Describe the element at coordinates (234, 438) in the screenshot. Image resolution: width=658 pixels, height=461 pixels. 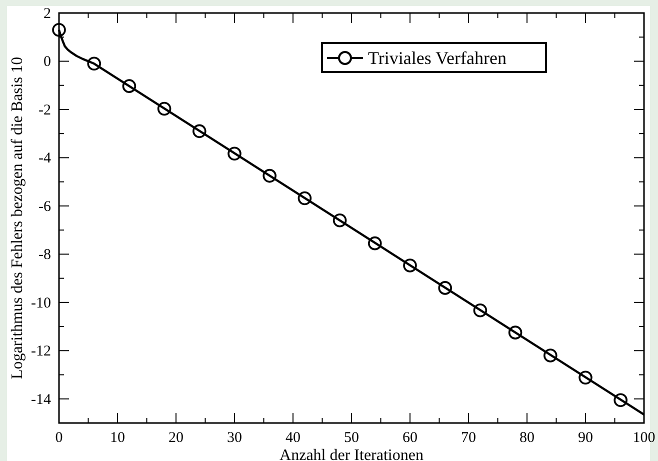
I see `x-tick-label: 30` at that location.